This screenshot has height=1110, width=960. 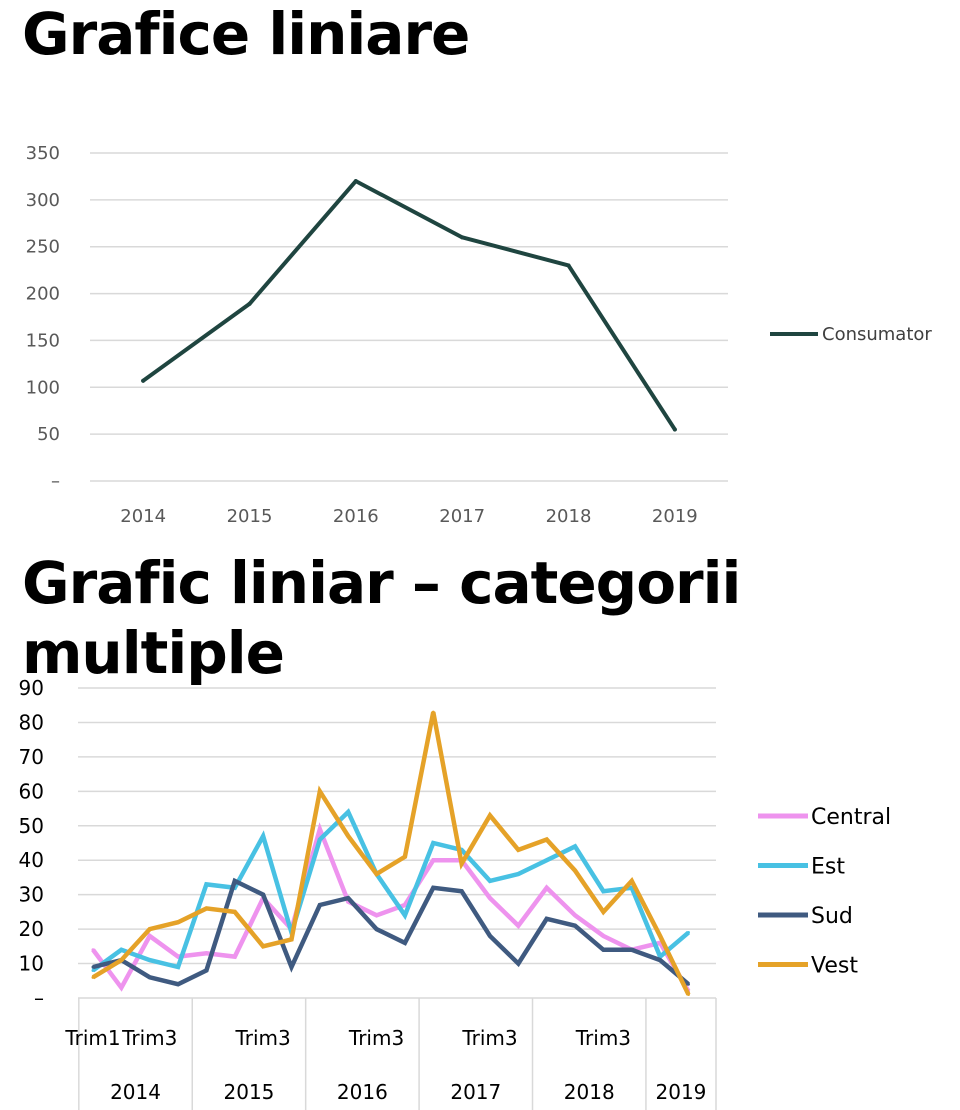 I want to click on series-line-est, so click(x=390, y=890).